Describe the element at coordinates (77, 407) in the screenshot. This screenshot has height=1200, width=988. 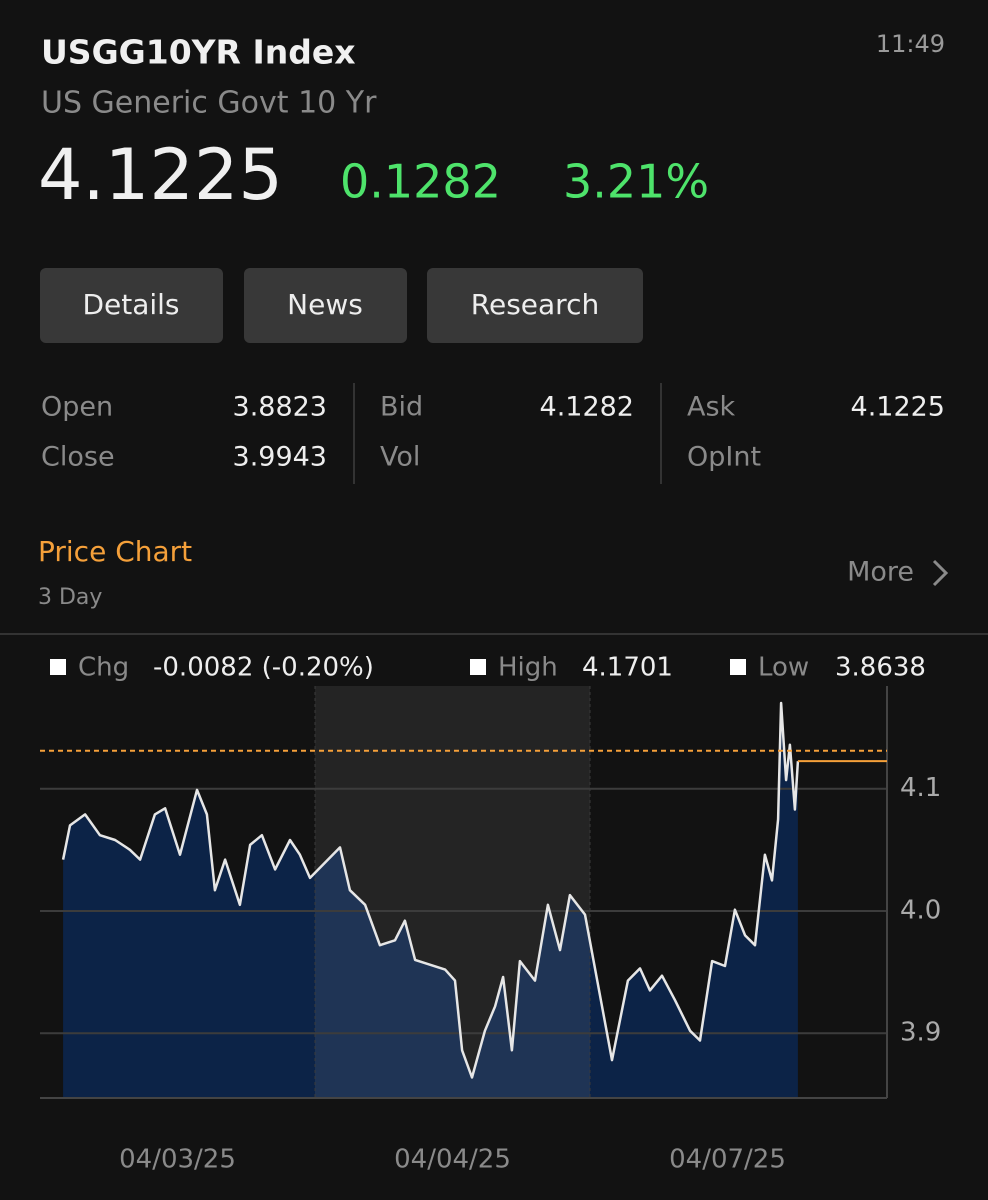
I see `quote-label: Open` at that location.